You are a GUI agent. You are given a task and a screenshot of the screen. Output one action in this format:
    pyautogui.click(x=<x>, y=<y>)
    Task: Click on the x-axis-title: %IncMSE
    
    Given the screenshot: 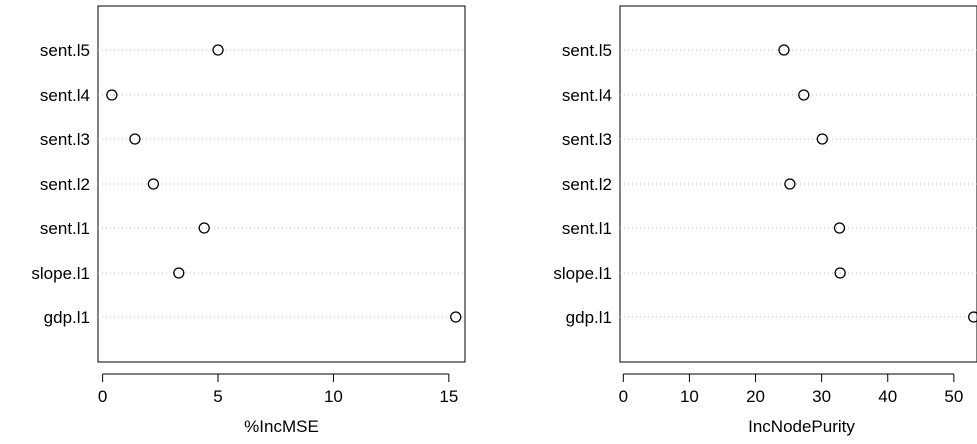 What is the action you would take?
    pyautogui.click(x=281, y=426)
    